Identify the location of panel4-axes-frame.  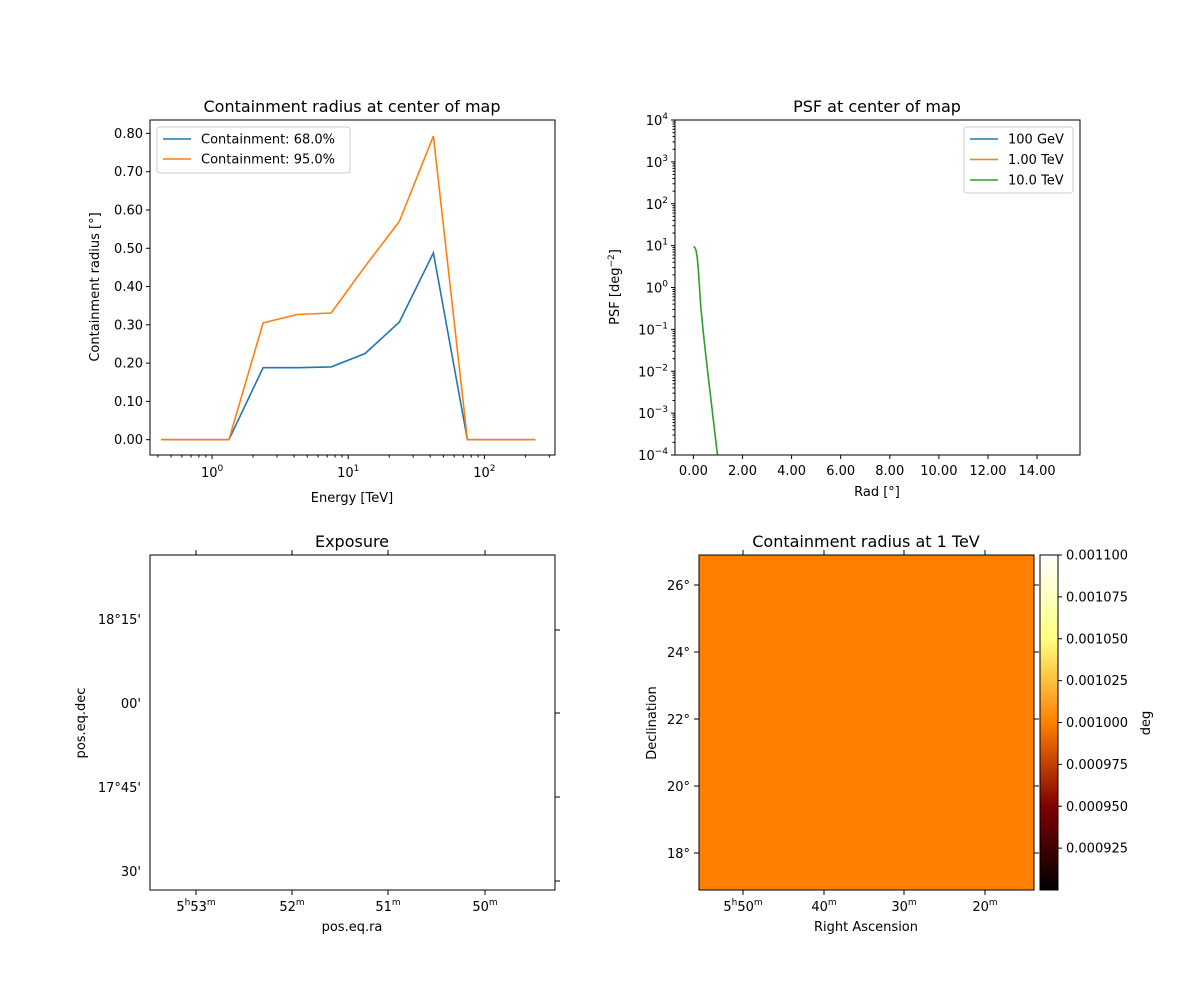
(866, 722).